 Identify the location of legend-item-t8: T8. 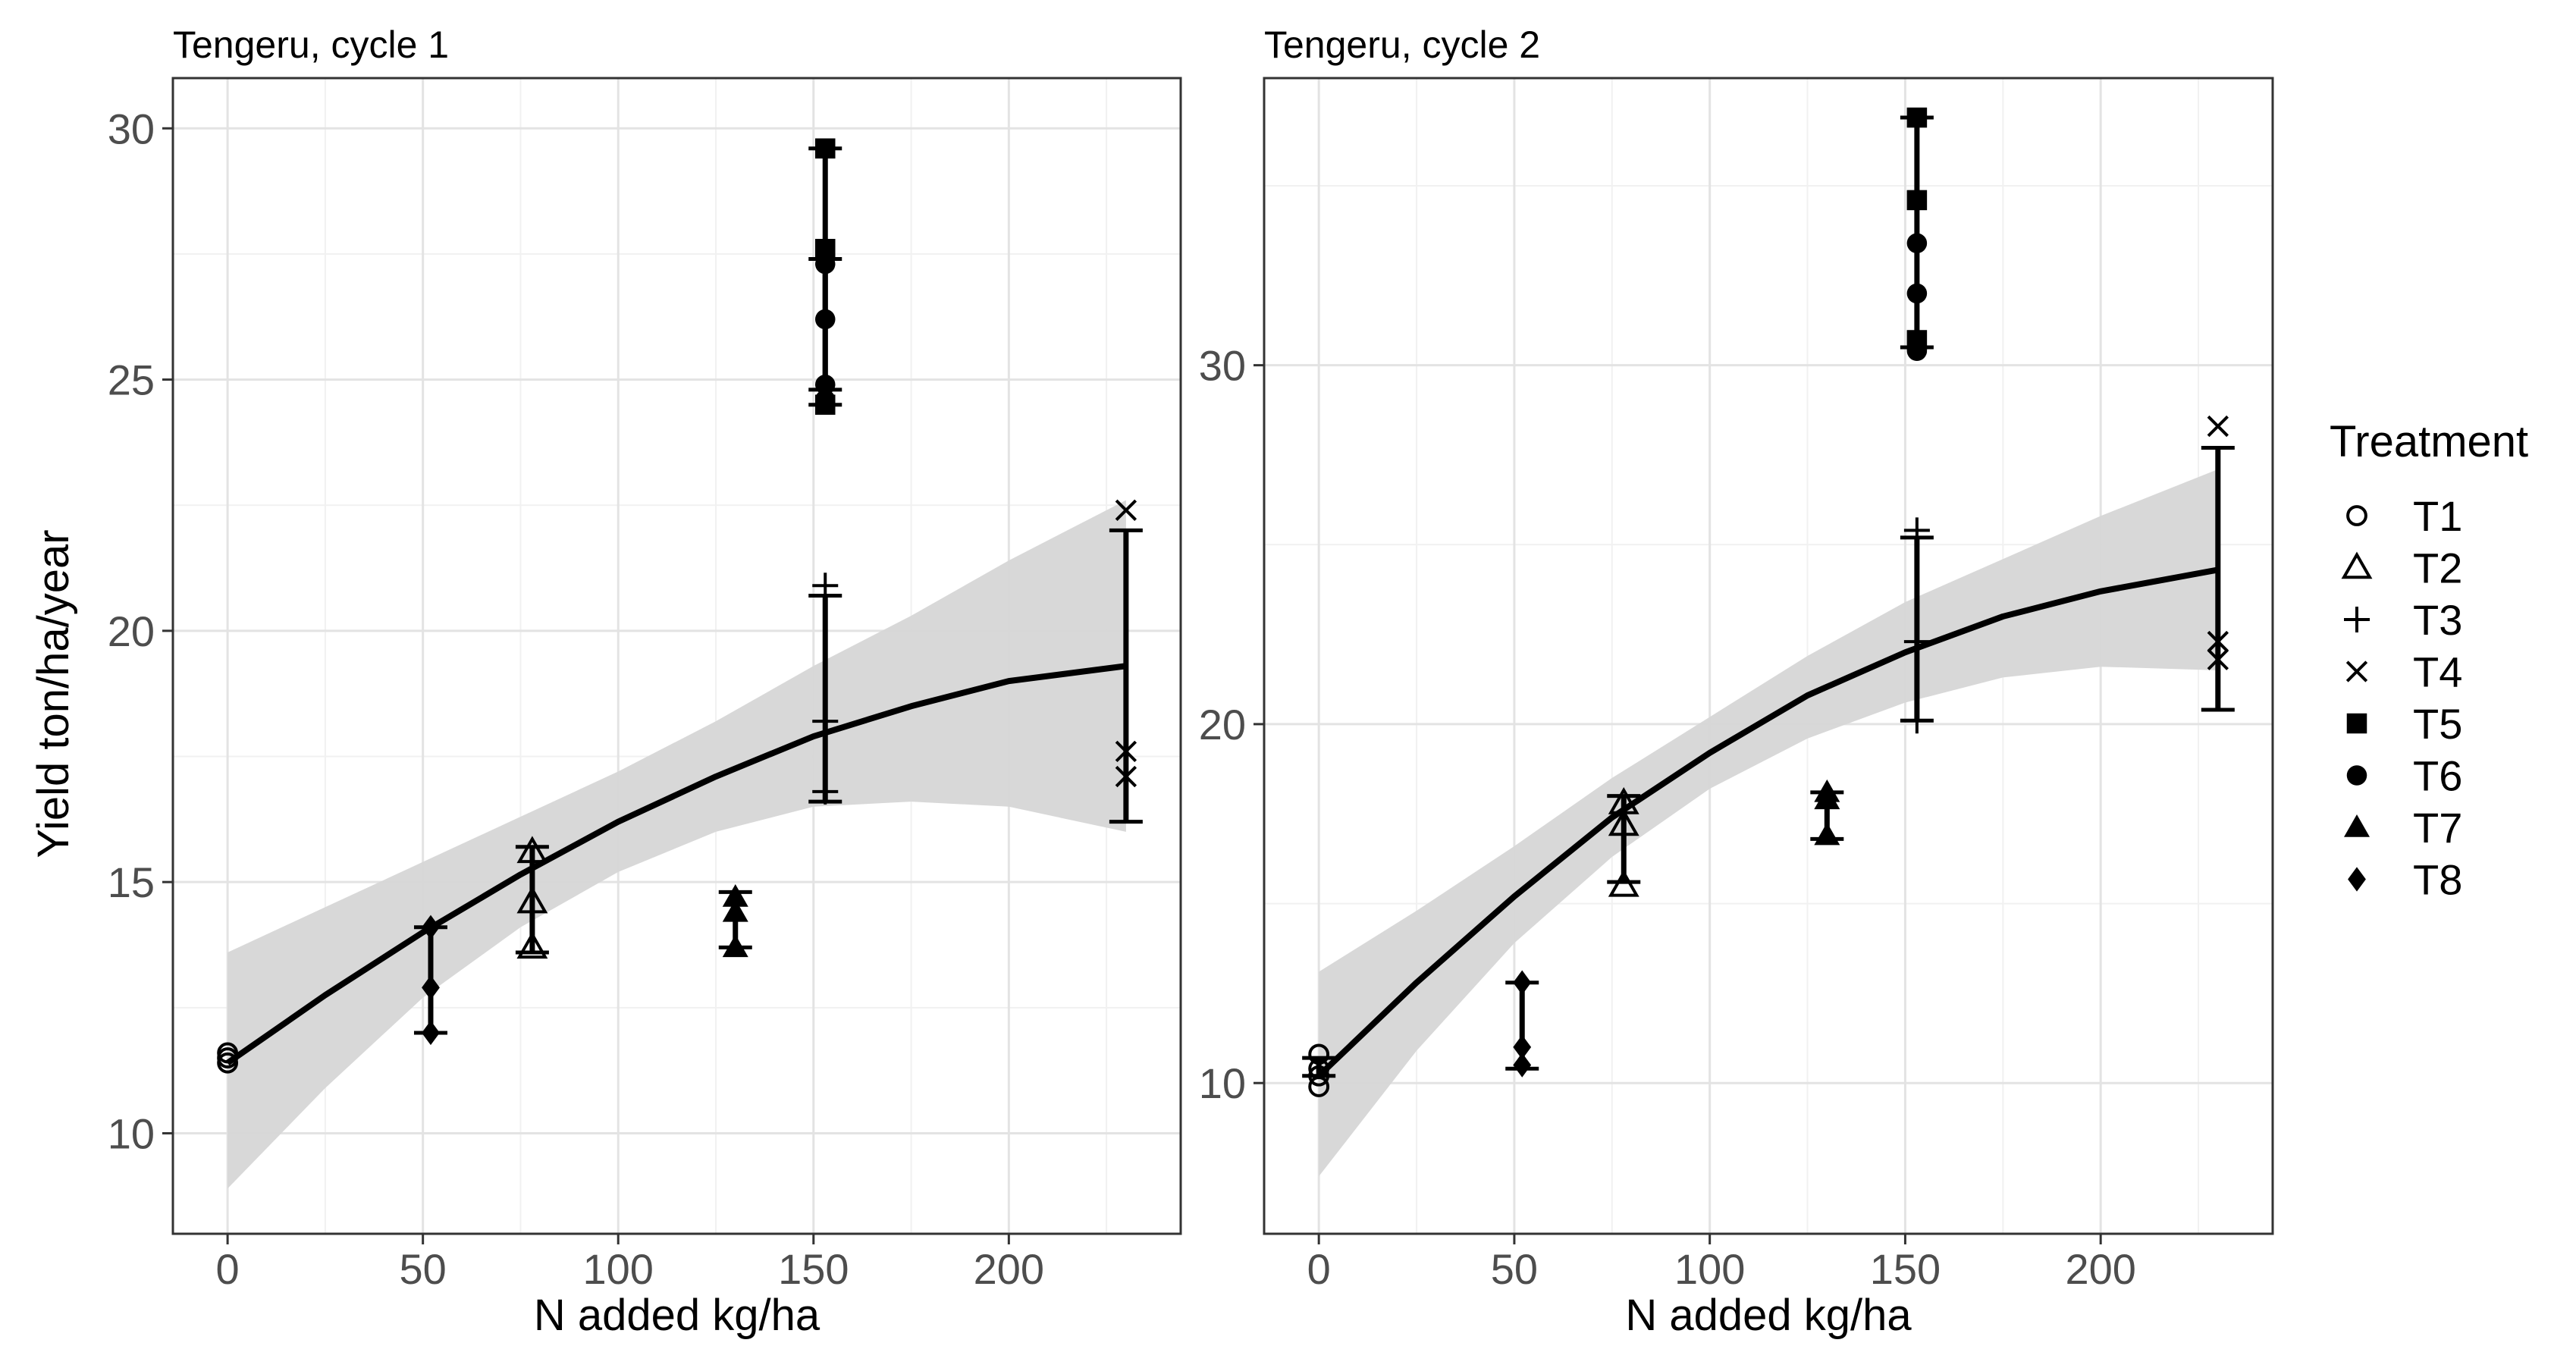
(2405, 880).